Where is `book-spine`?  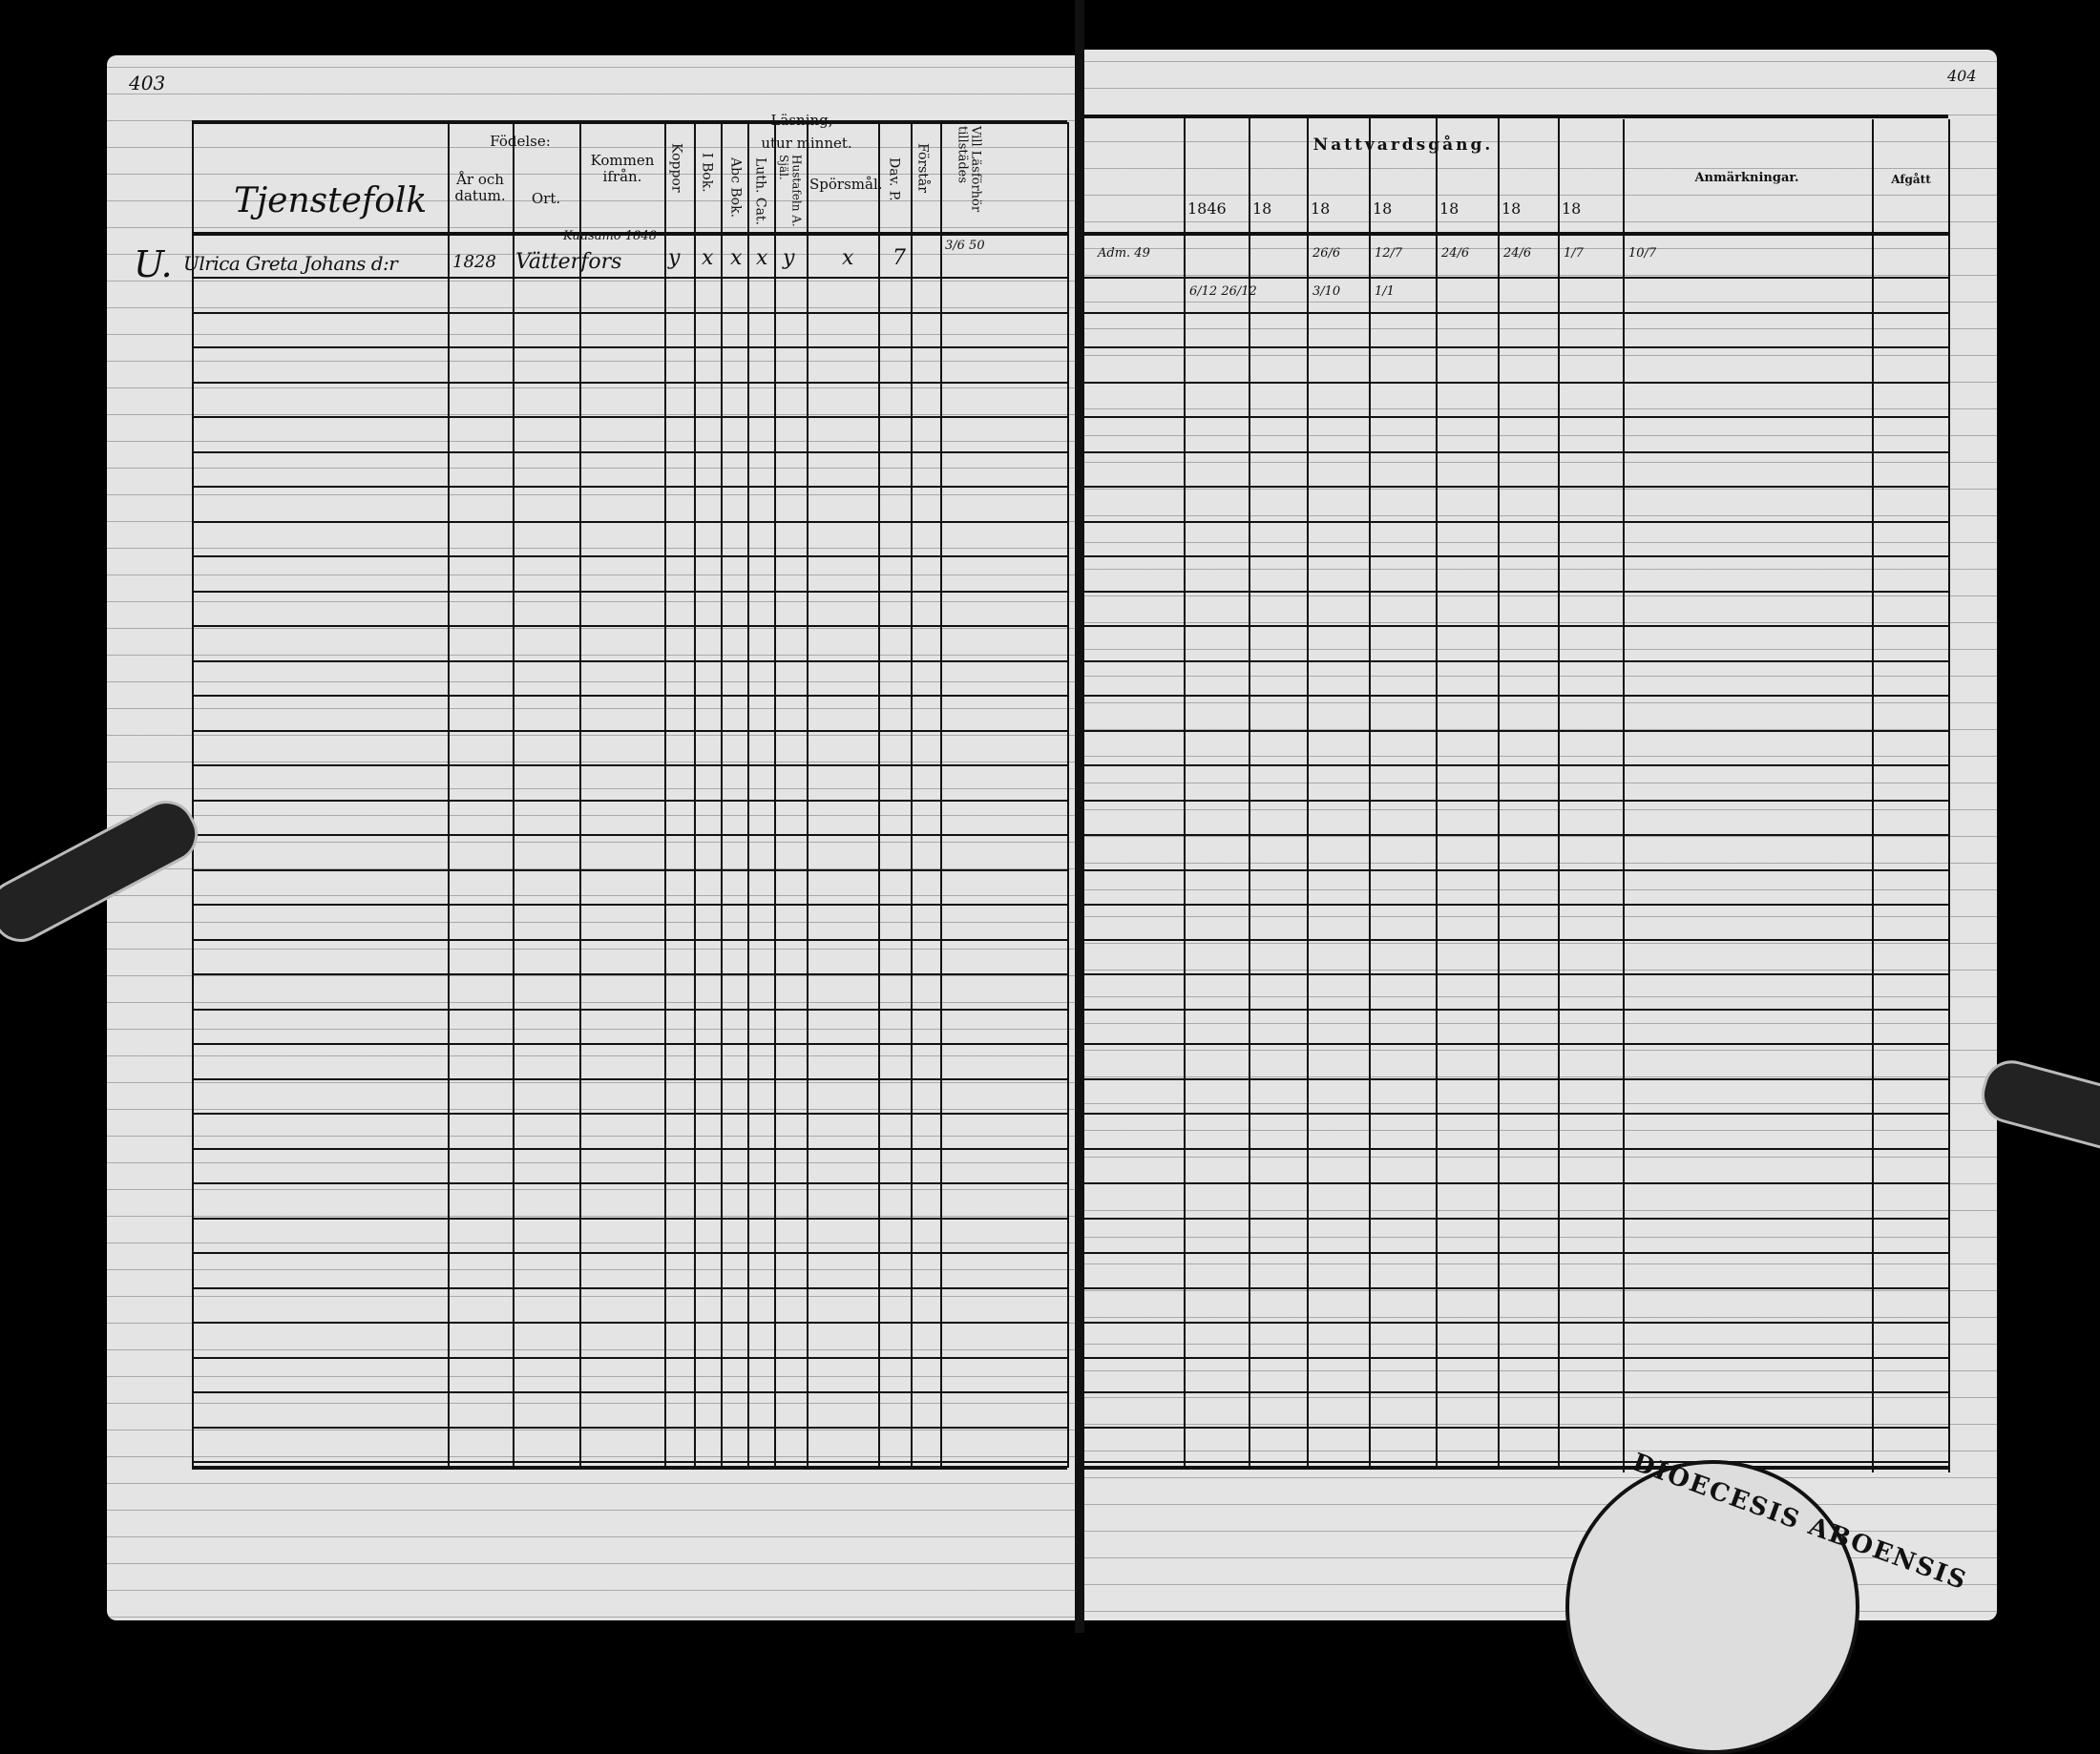
book-spine is located at coordinates (1079, 817).